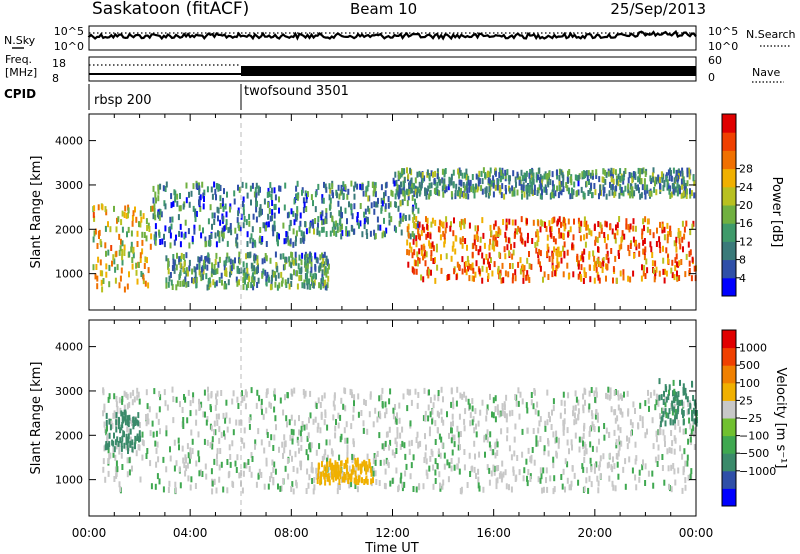 Image resolution: width=800 pixels, height=554 pixels. Describe the element at coordinates (746, 169) in the screenshot. I see `colorbar-tick-label: 28` at that location.